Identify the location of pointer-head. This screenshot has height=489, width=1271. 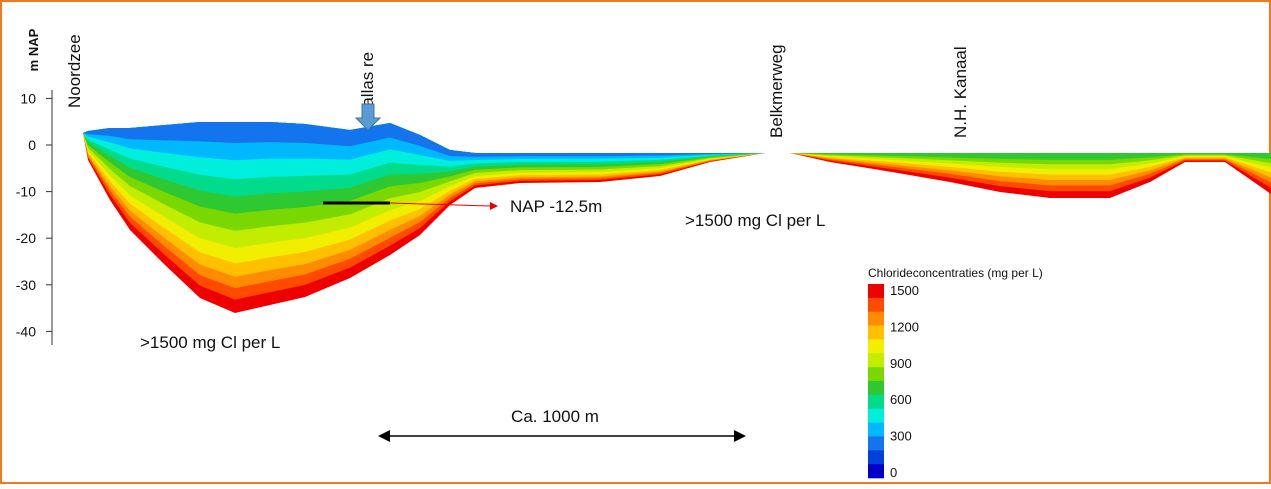
(494, 206).